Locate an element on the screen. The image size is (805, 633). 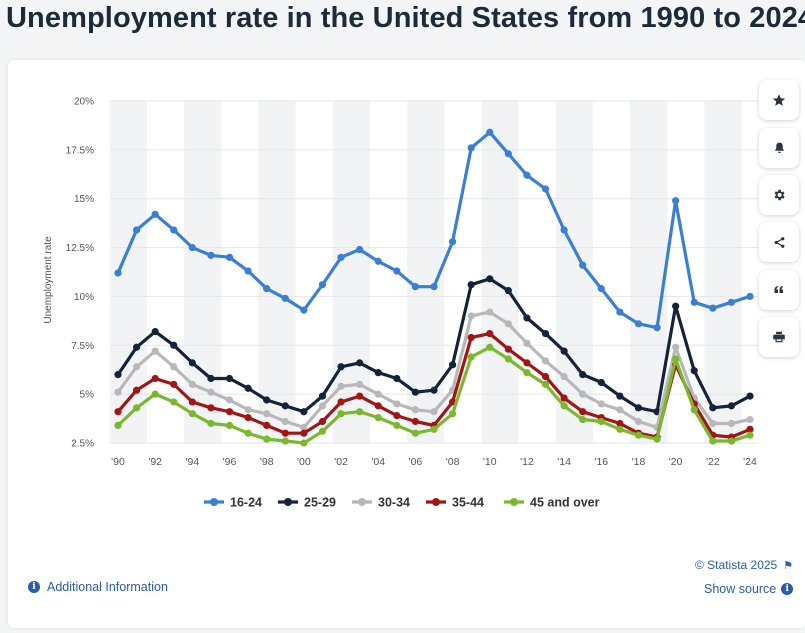
settings-button is located at coordinates (779, 195).